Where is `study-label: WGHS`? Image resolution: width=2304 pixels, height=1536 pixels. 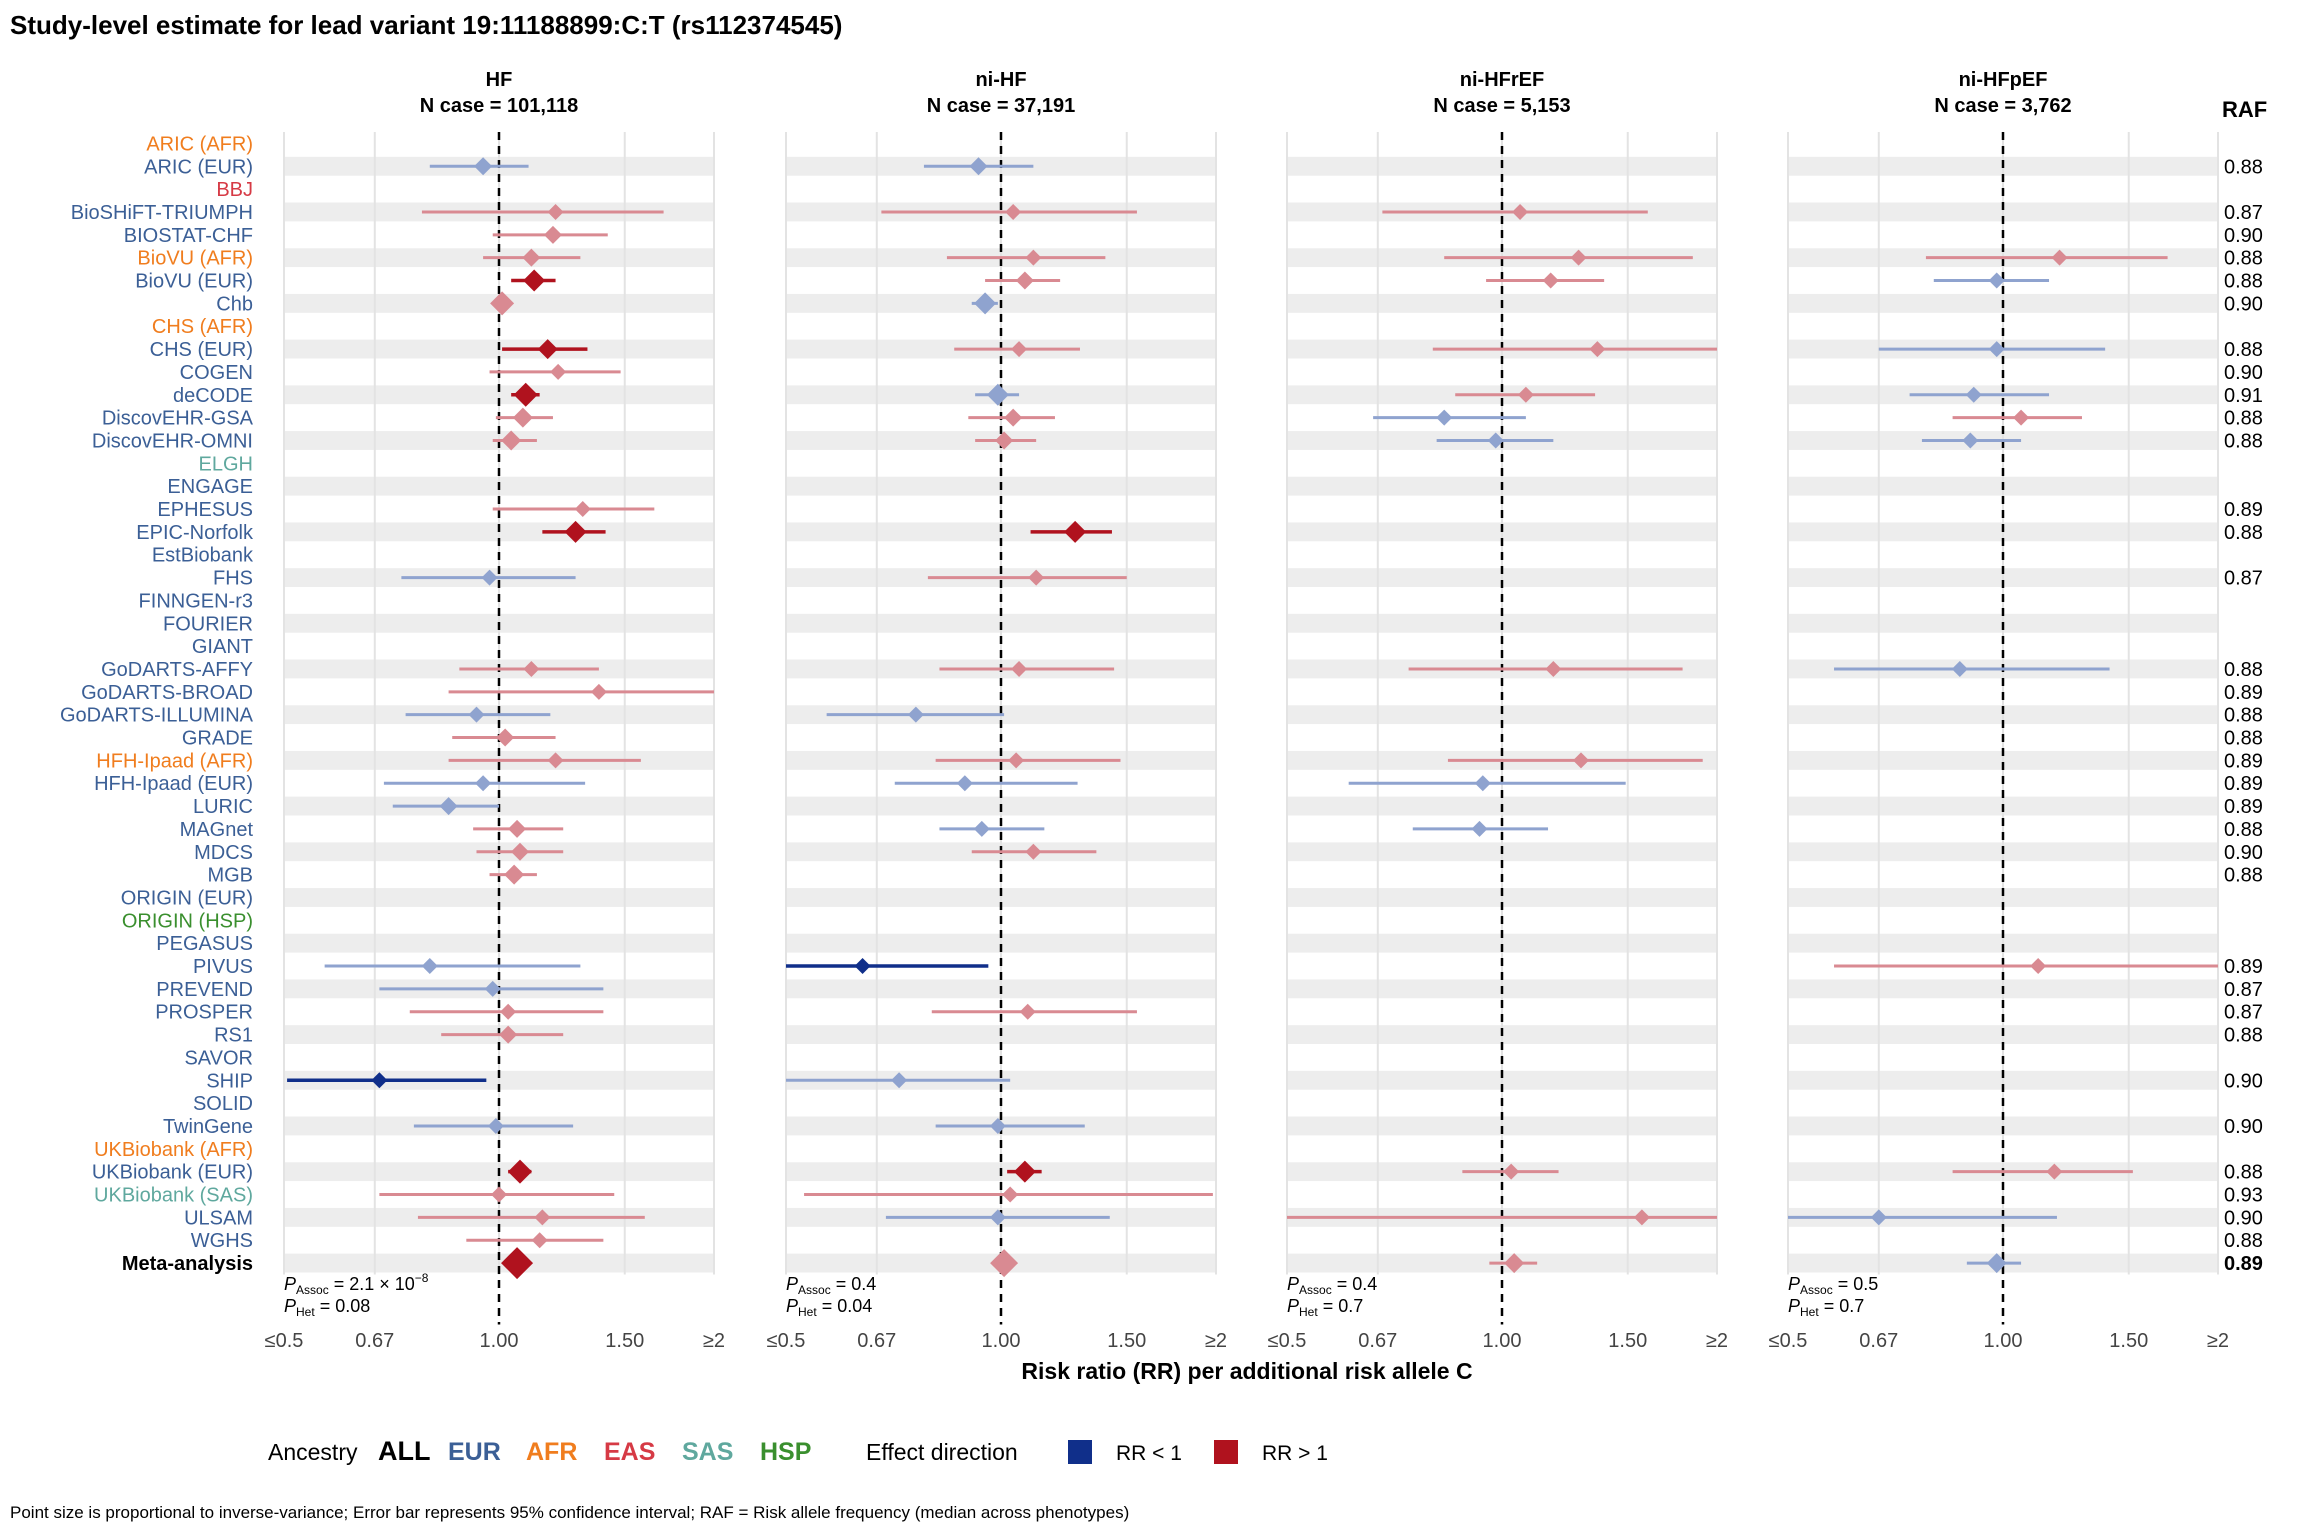 study-label: WGHS is located at coordinates (222, 1241).